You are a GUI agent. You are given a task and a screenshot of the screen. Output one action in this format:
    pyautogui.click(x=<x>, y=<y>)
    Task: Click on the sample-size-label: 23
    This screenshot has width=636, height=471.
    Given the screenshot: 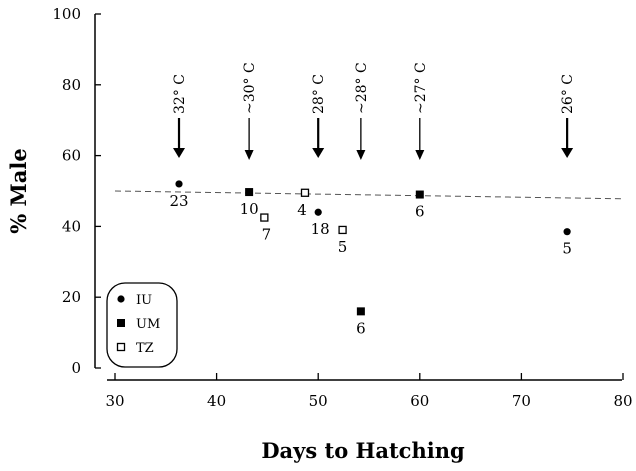 What is the action you would take?
    pyautogui.click(x=178, y=201)
    